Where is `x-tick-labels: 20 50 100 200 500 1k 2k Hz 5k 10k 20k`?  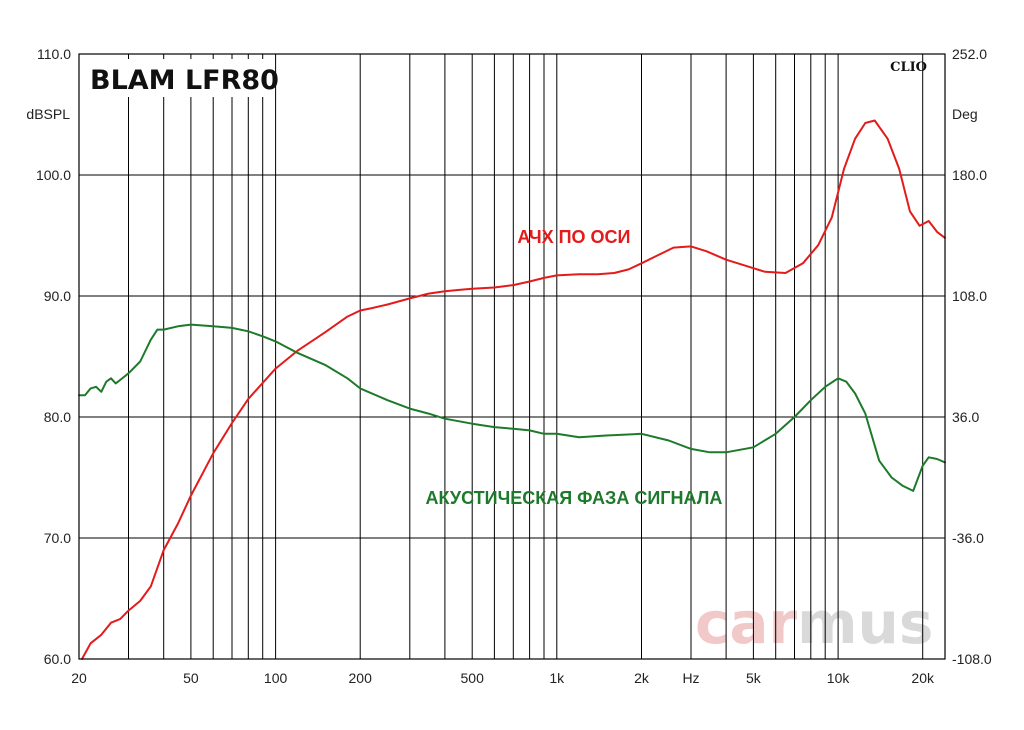
x-tick-labels: 20 50 100 200 500 1k 2k Hz 5k 10k 20k is located at coordinates (503, 678).